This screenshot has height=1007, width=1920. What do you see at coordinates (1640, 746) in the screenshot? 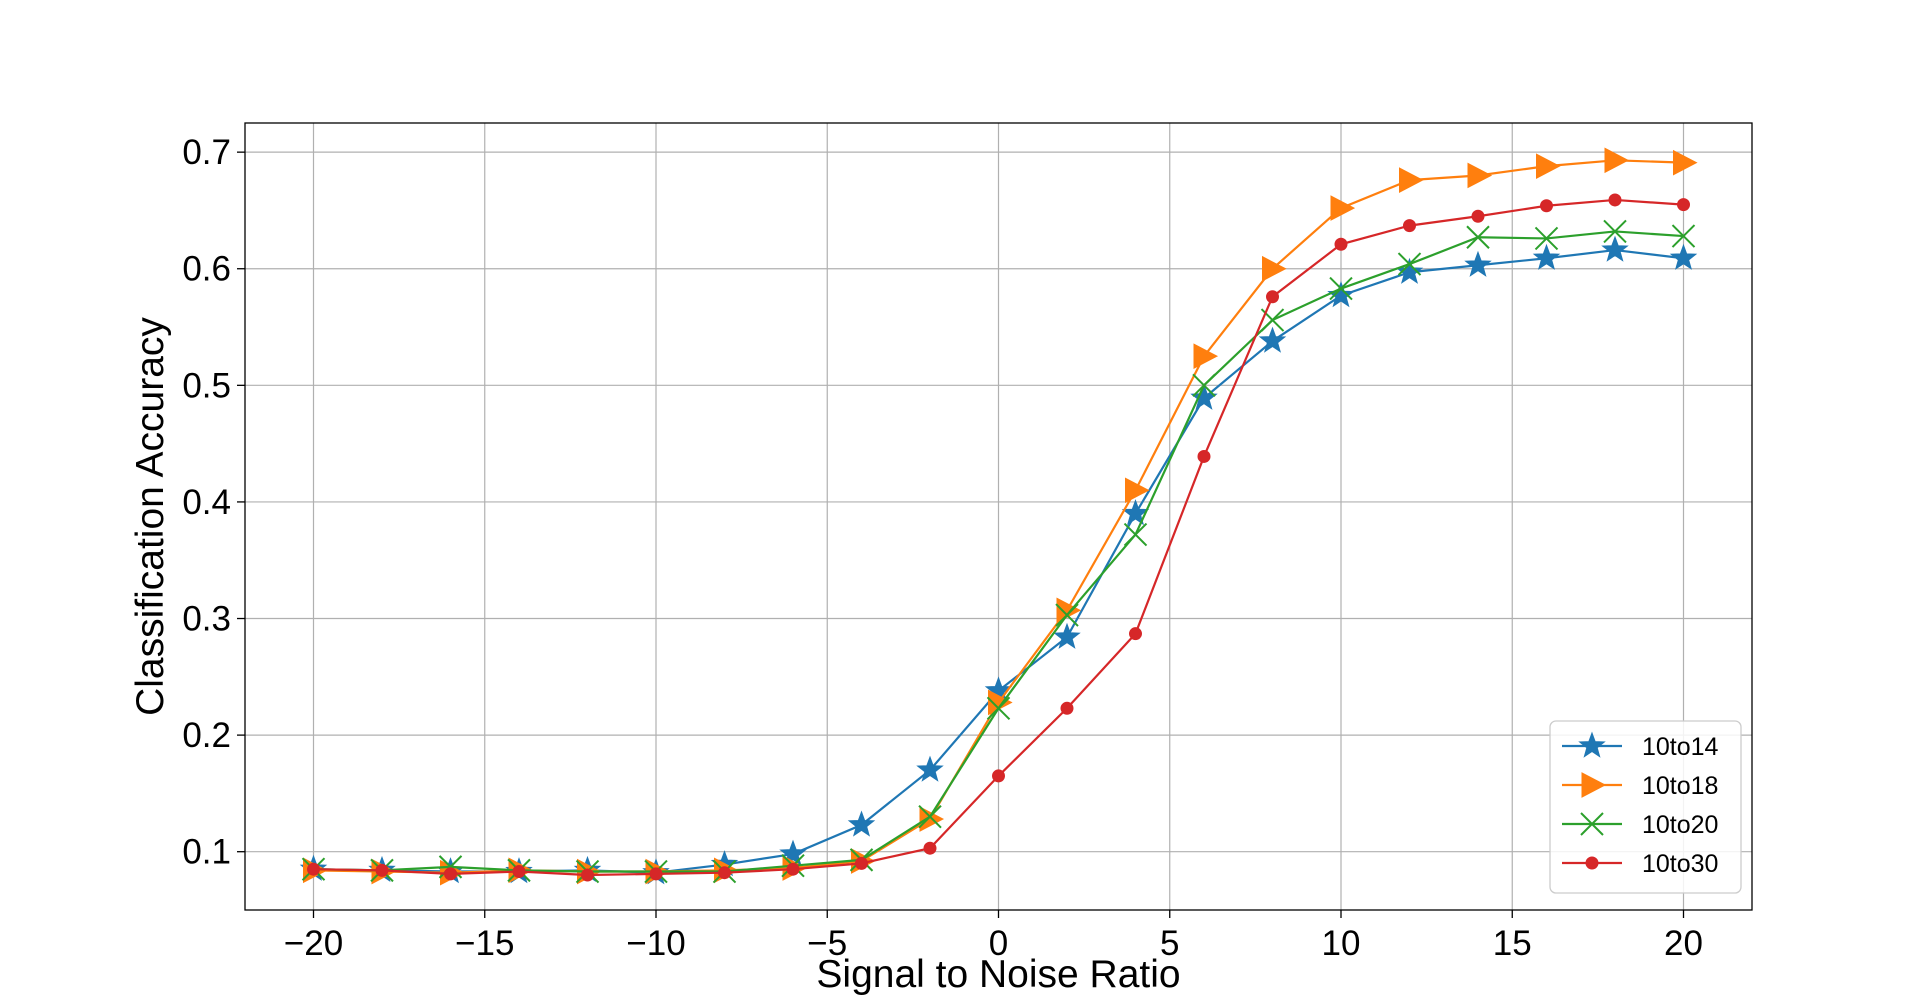
I see `legend-item: 10to14` at bounding box center [1640, 746].